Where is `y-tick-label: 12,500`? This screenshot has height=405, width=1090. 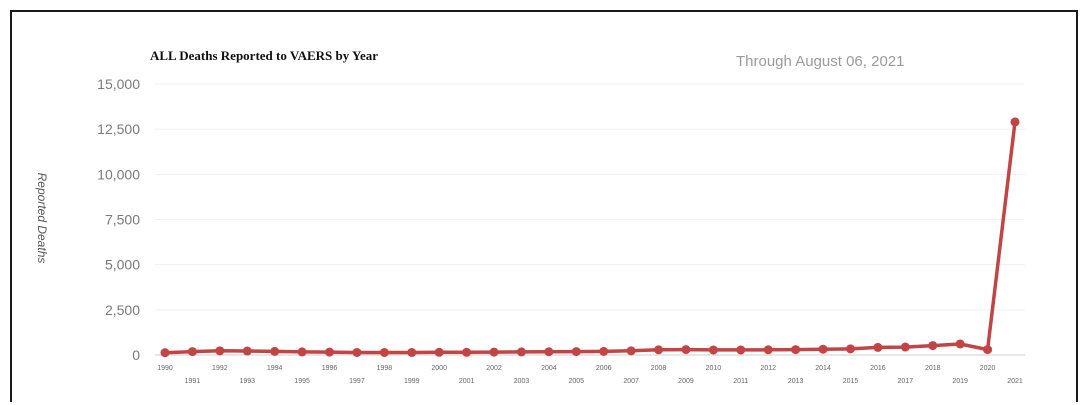
y-tick-label: 12,500 is located at coordinates (118, 129).